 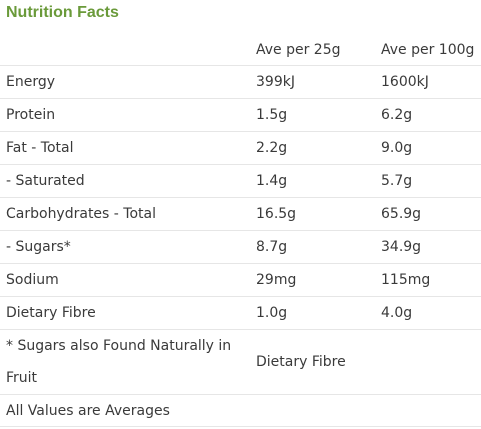 What do you see at coordinates (125, 50) in the screenshot?
I see `header-cell` at bounding box center [125, 50].